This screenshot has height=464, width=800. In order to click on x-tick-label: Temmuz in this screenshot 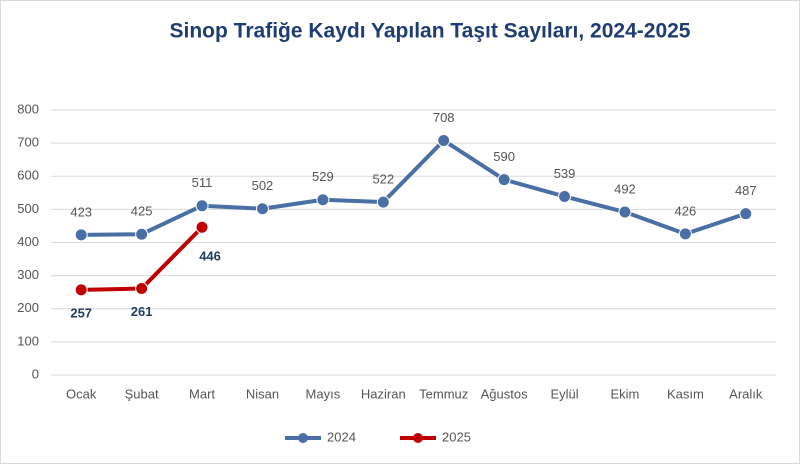, I will do `click(443, 393)`.